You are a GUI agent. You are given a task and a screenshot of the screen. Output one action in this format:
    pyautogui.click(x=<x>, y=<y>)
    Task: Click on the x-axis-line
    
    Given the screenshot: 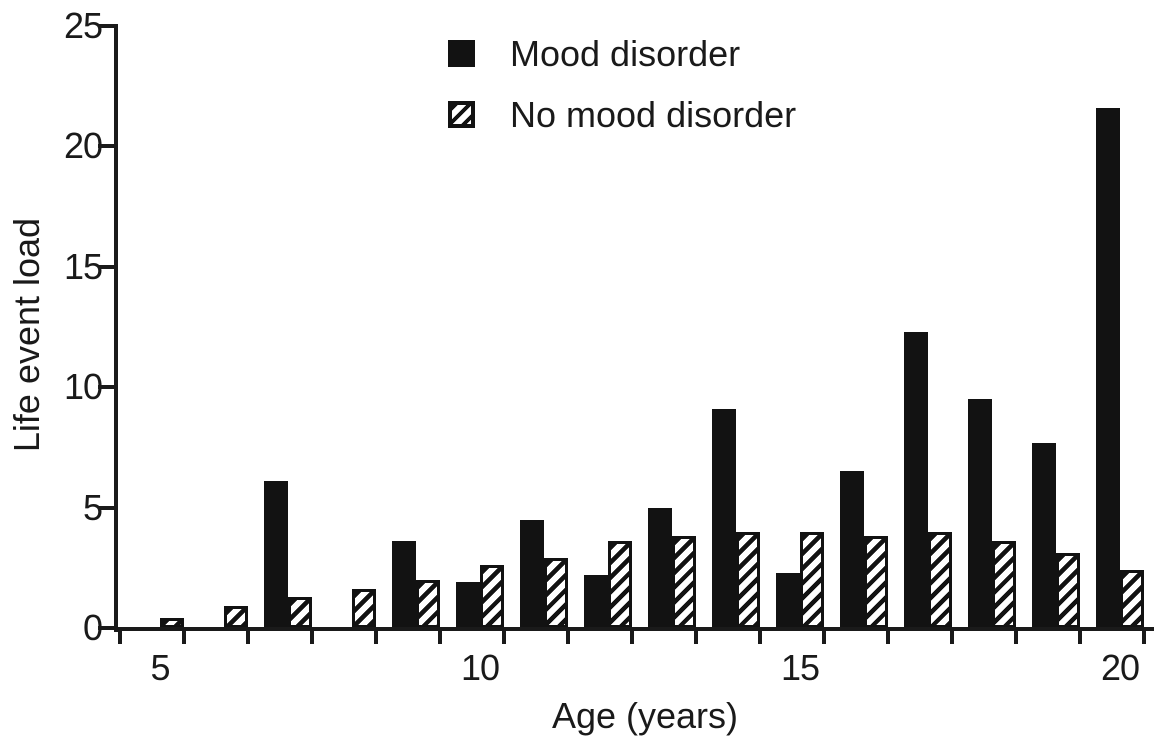 What is the action you would take?
    pyautogui.click(x=634, y=629)
    